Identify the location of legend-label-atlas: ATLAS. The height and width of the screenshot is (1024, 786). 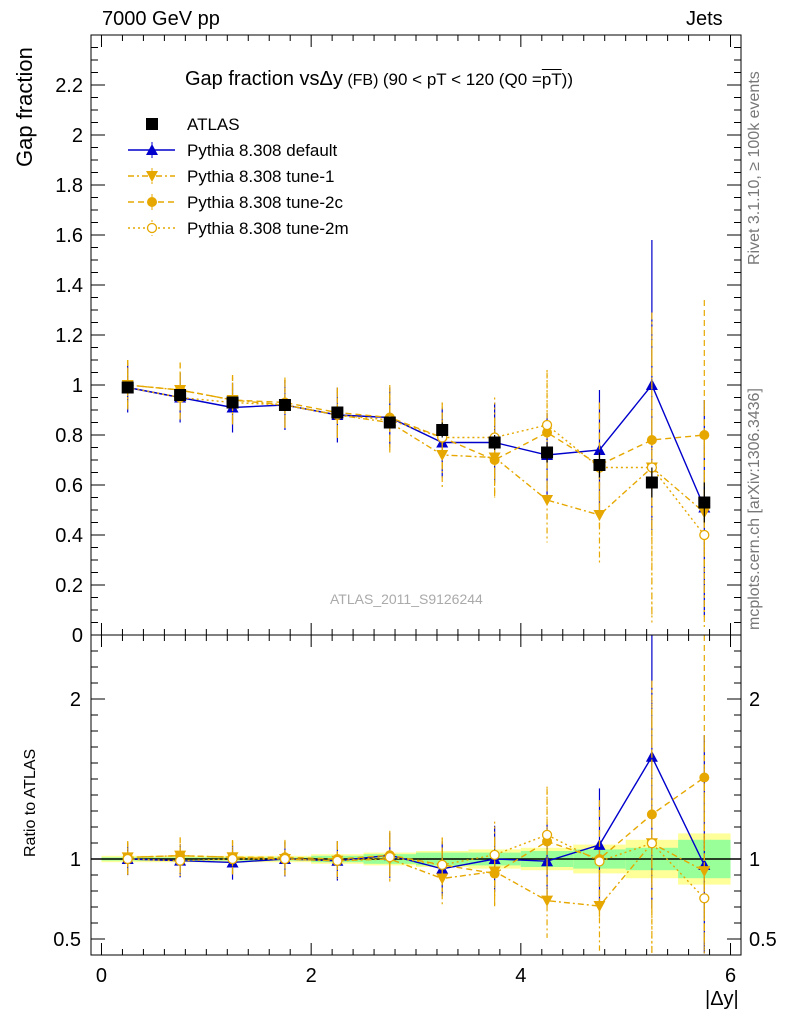
(213, 124).